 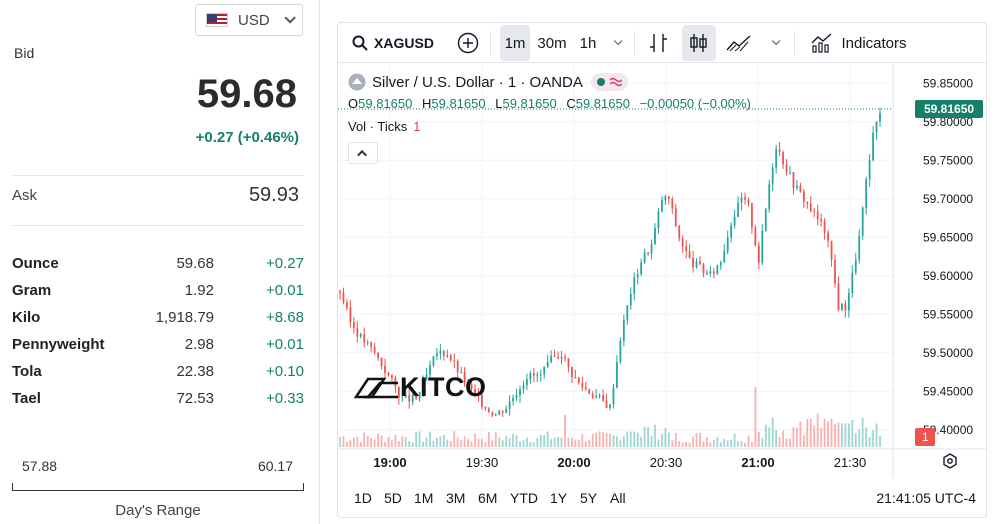 What do you see at coordinates (950, 461) in the screenshot?
I see `chart-settings-icon` at bounding box center [950, 461].